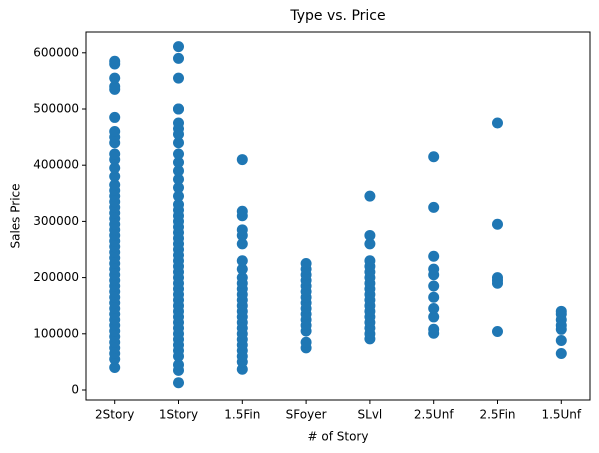 This screenshot has width=599, height=453. I want to click on x-tick-label: 2.5Fin, so click(497, 415).